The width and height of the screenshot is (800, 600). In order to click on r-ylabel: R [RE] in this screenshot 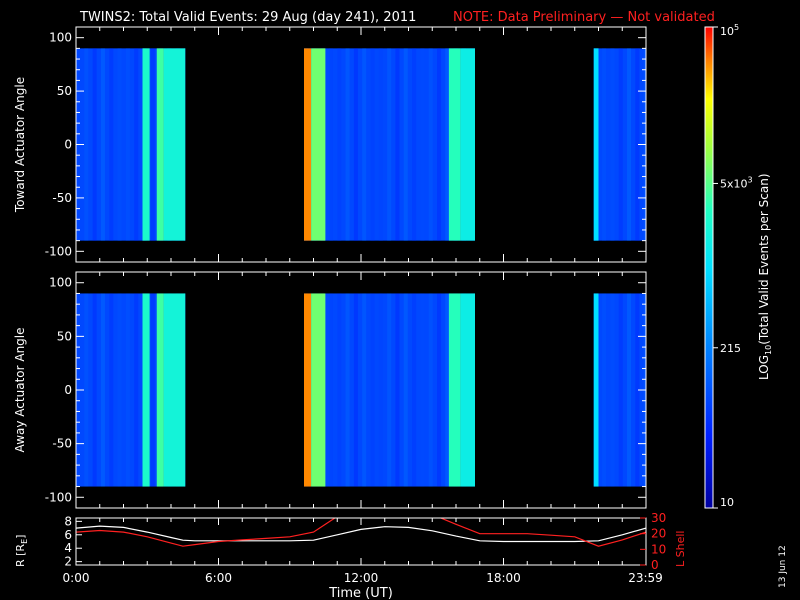, I will do `click(21, 551)`.